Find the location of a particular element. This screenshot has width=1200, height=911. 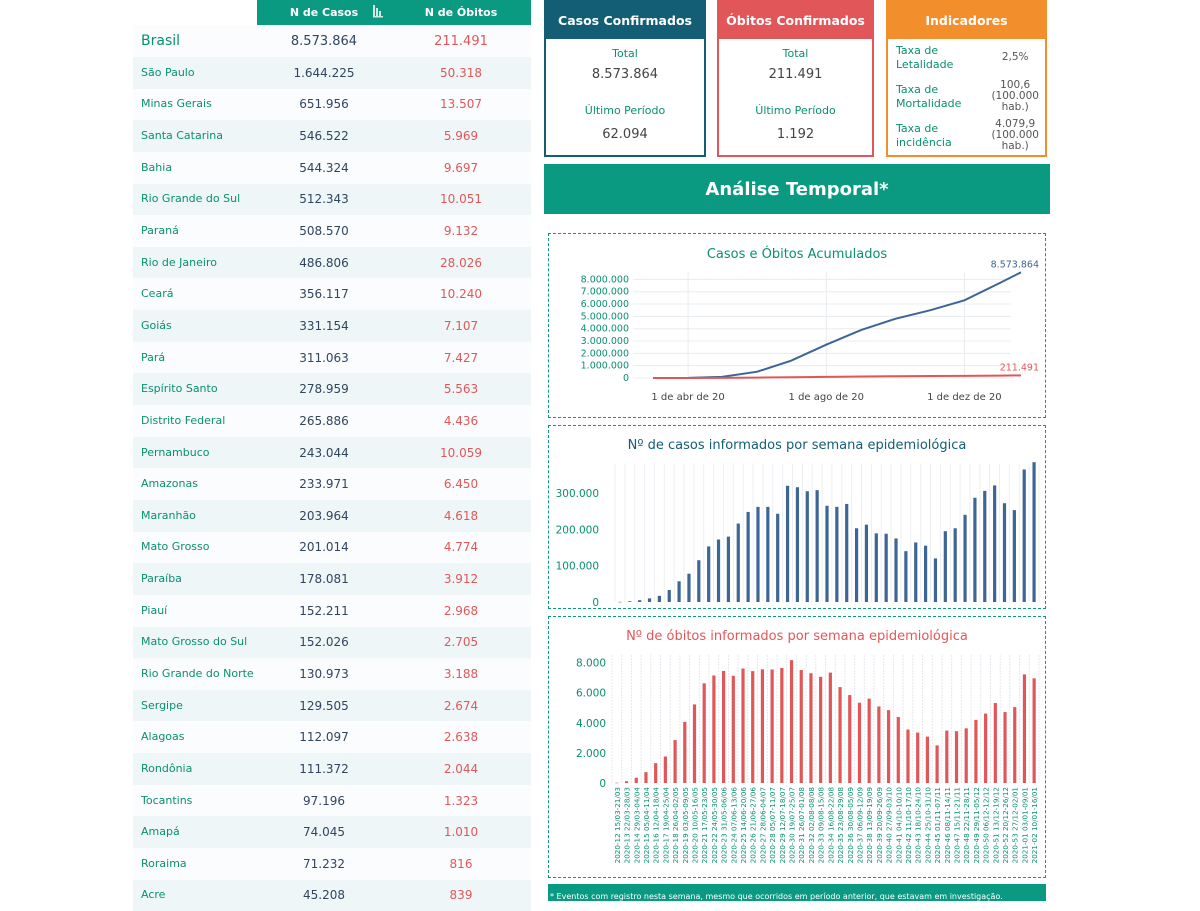

col-header-deaths: N de Óbitos is located at coordinates (461, 12).